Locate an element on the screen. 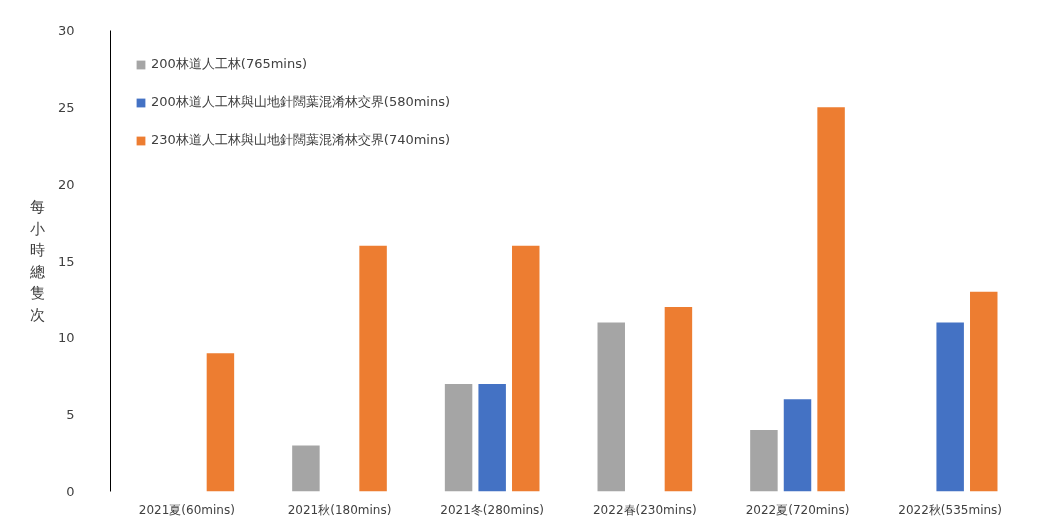 The height and width of the screenshot is (529, 1041). legend-label: 230林道人工林與山地針闊葉混淆林交界(740mins) is located at coordinates (301, 140).